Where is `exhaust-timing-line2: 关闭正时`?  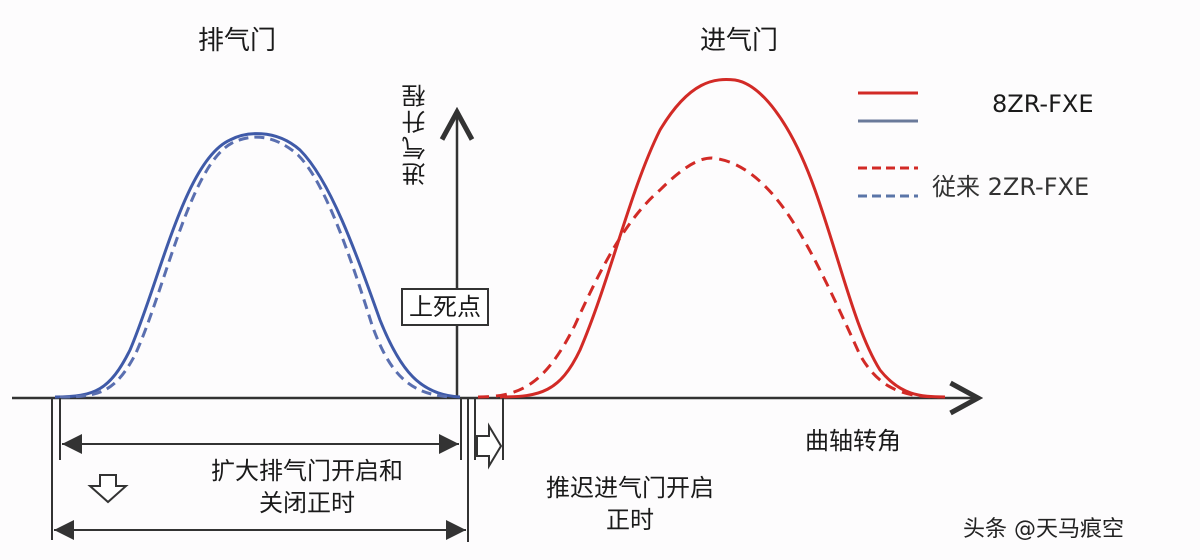 exhaust-timing-line2: 关闭正时 is located at coordinates (307, 503).